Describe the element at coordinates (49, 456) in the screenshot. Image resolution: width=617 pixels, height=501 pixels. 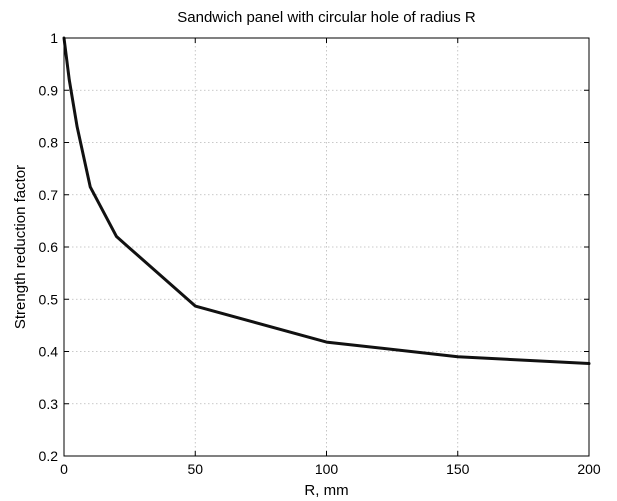
I see `y-tick-label: 0.2` at that location.